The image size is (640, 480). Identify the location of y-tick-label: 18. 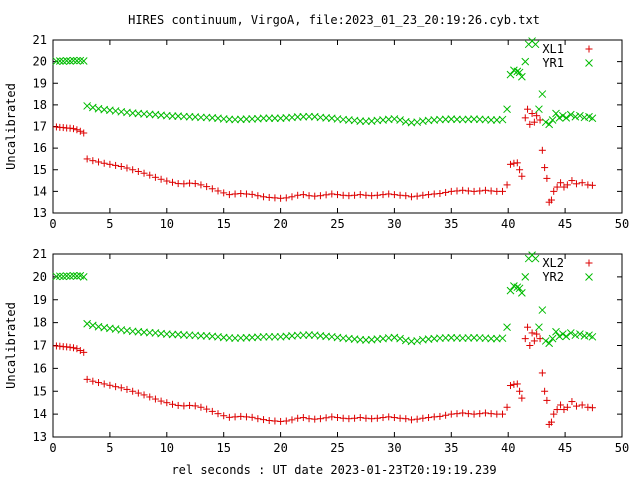
(40, 105).